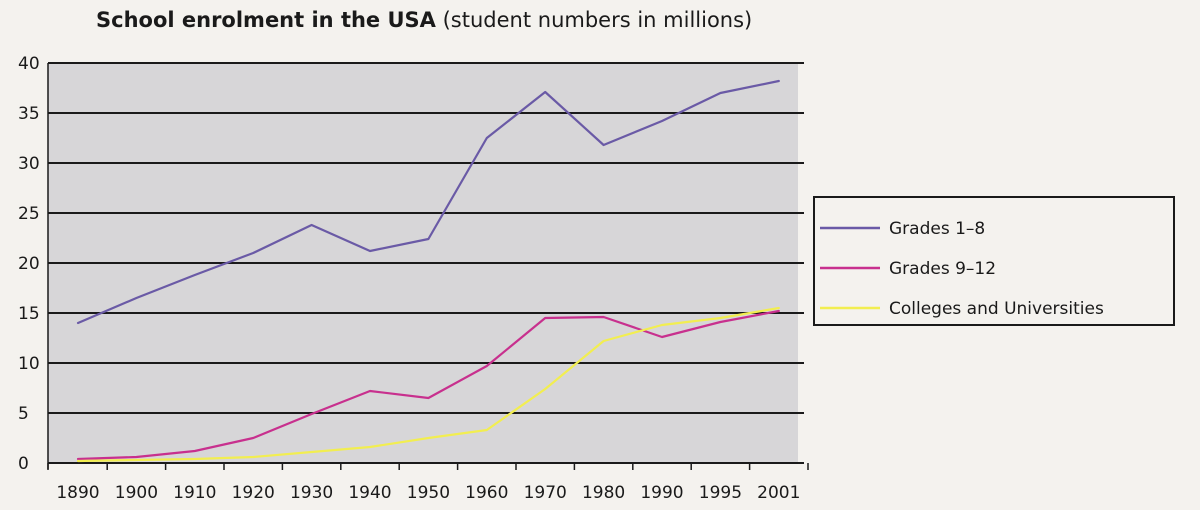 This screenshot has width=1200, height=510. Describe the element at coordinates (23, 414) in the screenshot. I see `y-tick-label: 5` at that location.